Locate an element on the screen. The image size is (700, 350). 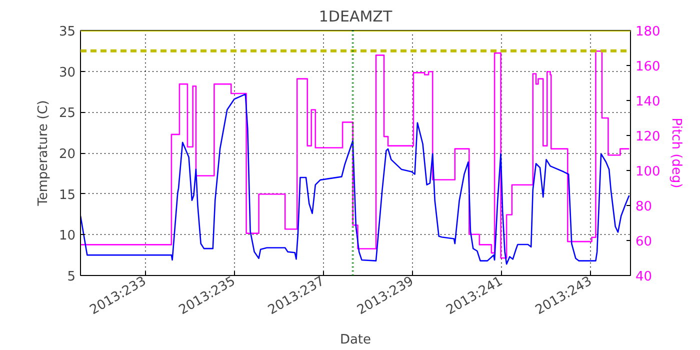
y-tick-label: 5 is located at coordinates (71, 277).